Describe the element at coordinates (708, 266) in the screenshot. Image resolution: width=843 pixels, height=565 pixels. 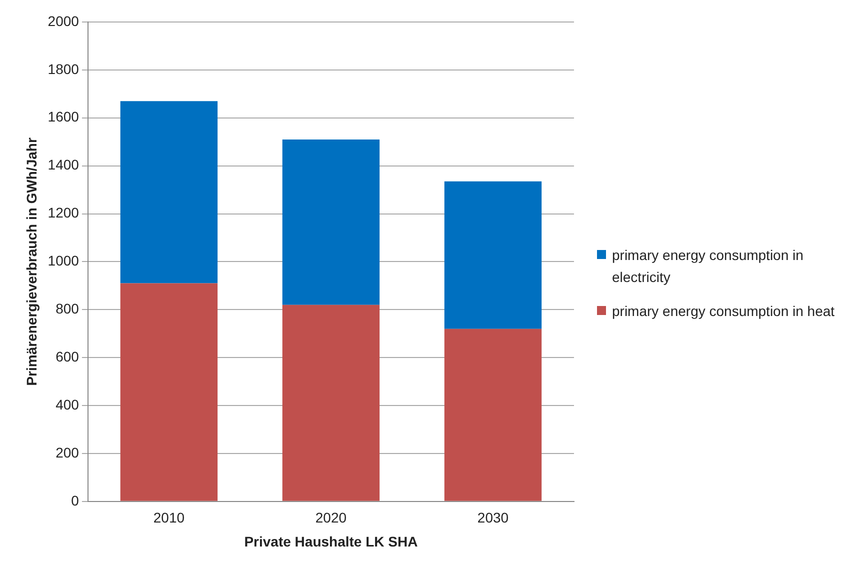
I see `legend-label: primary energy consumption in electricity` at that location.